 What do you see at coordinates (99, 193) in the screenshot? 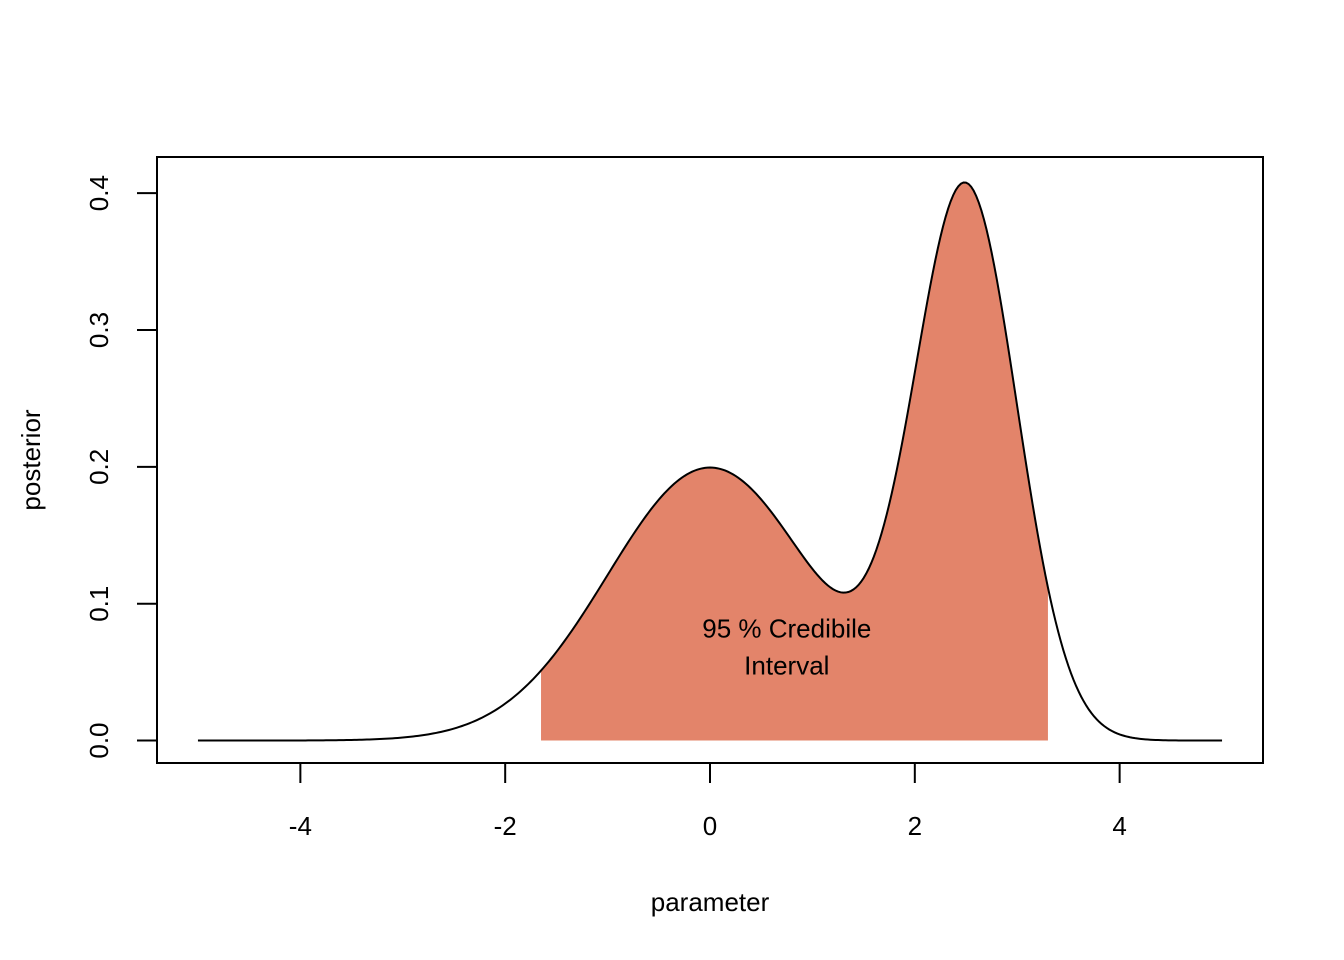
I see `y-tick-label: 0.4` at bounding box center [99, 193].